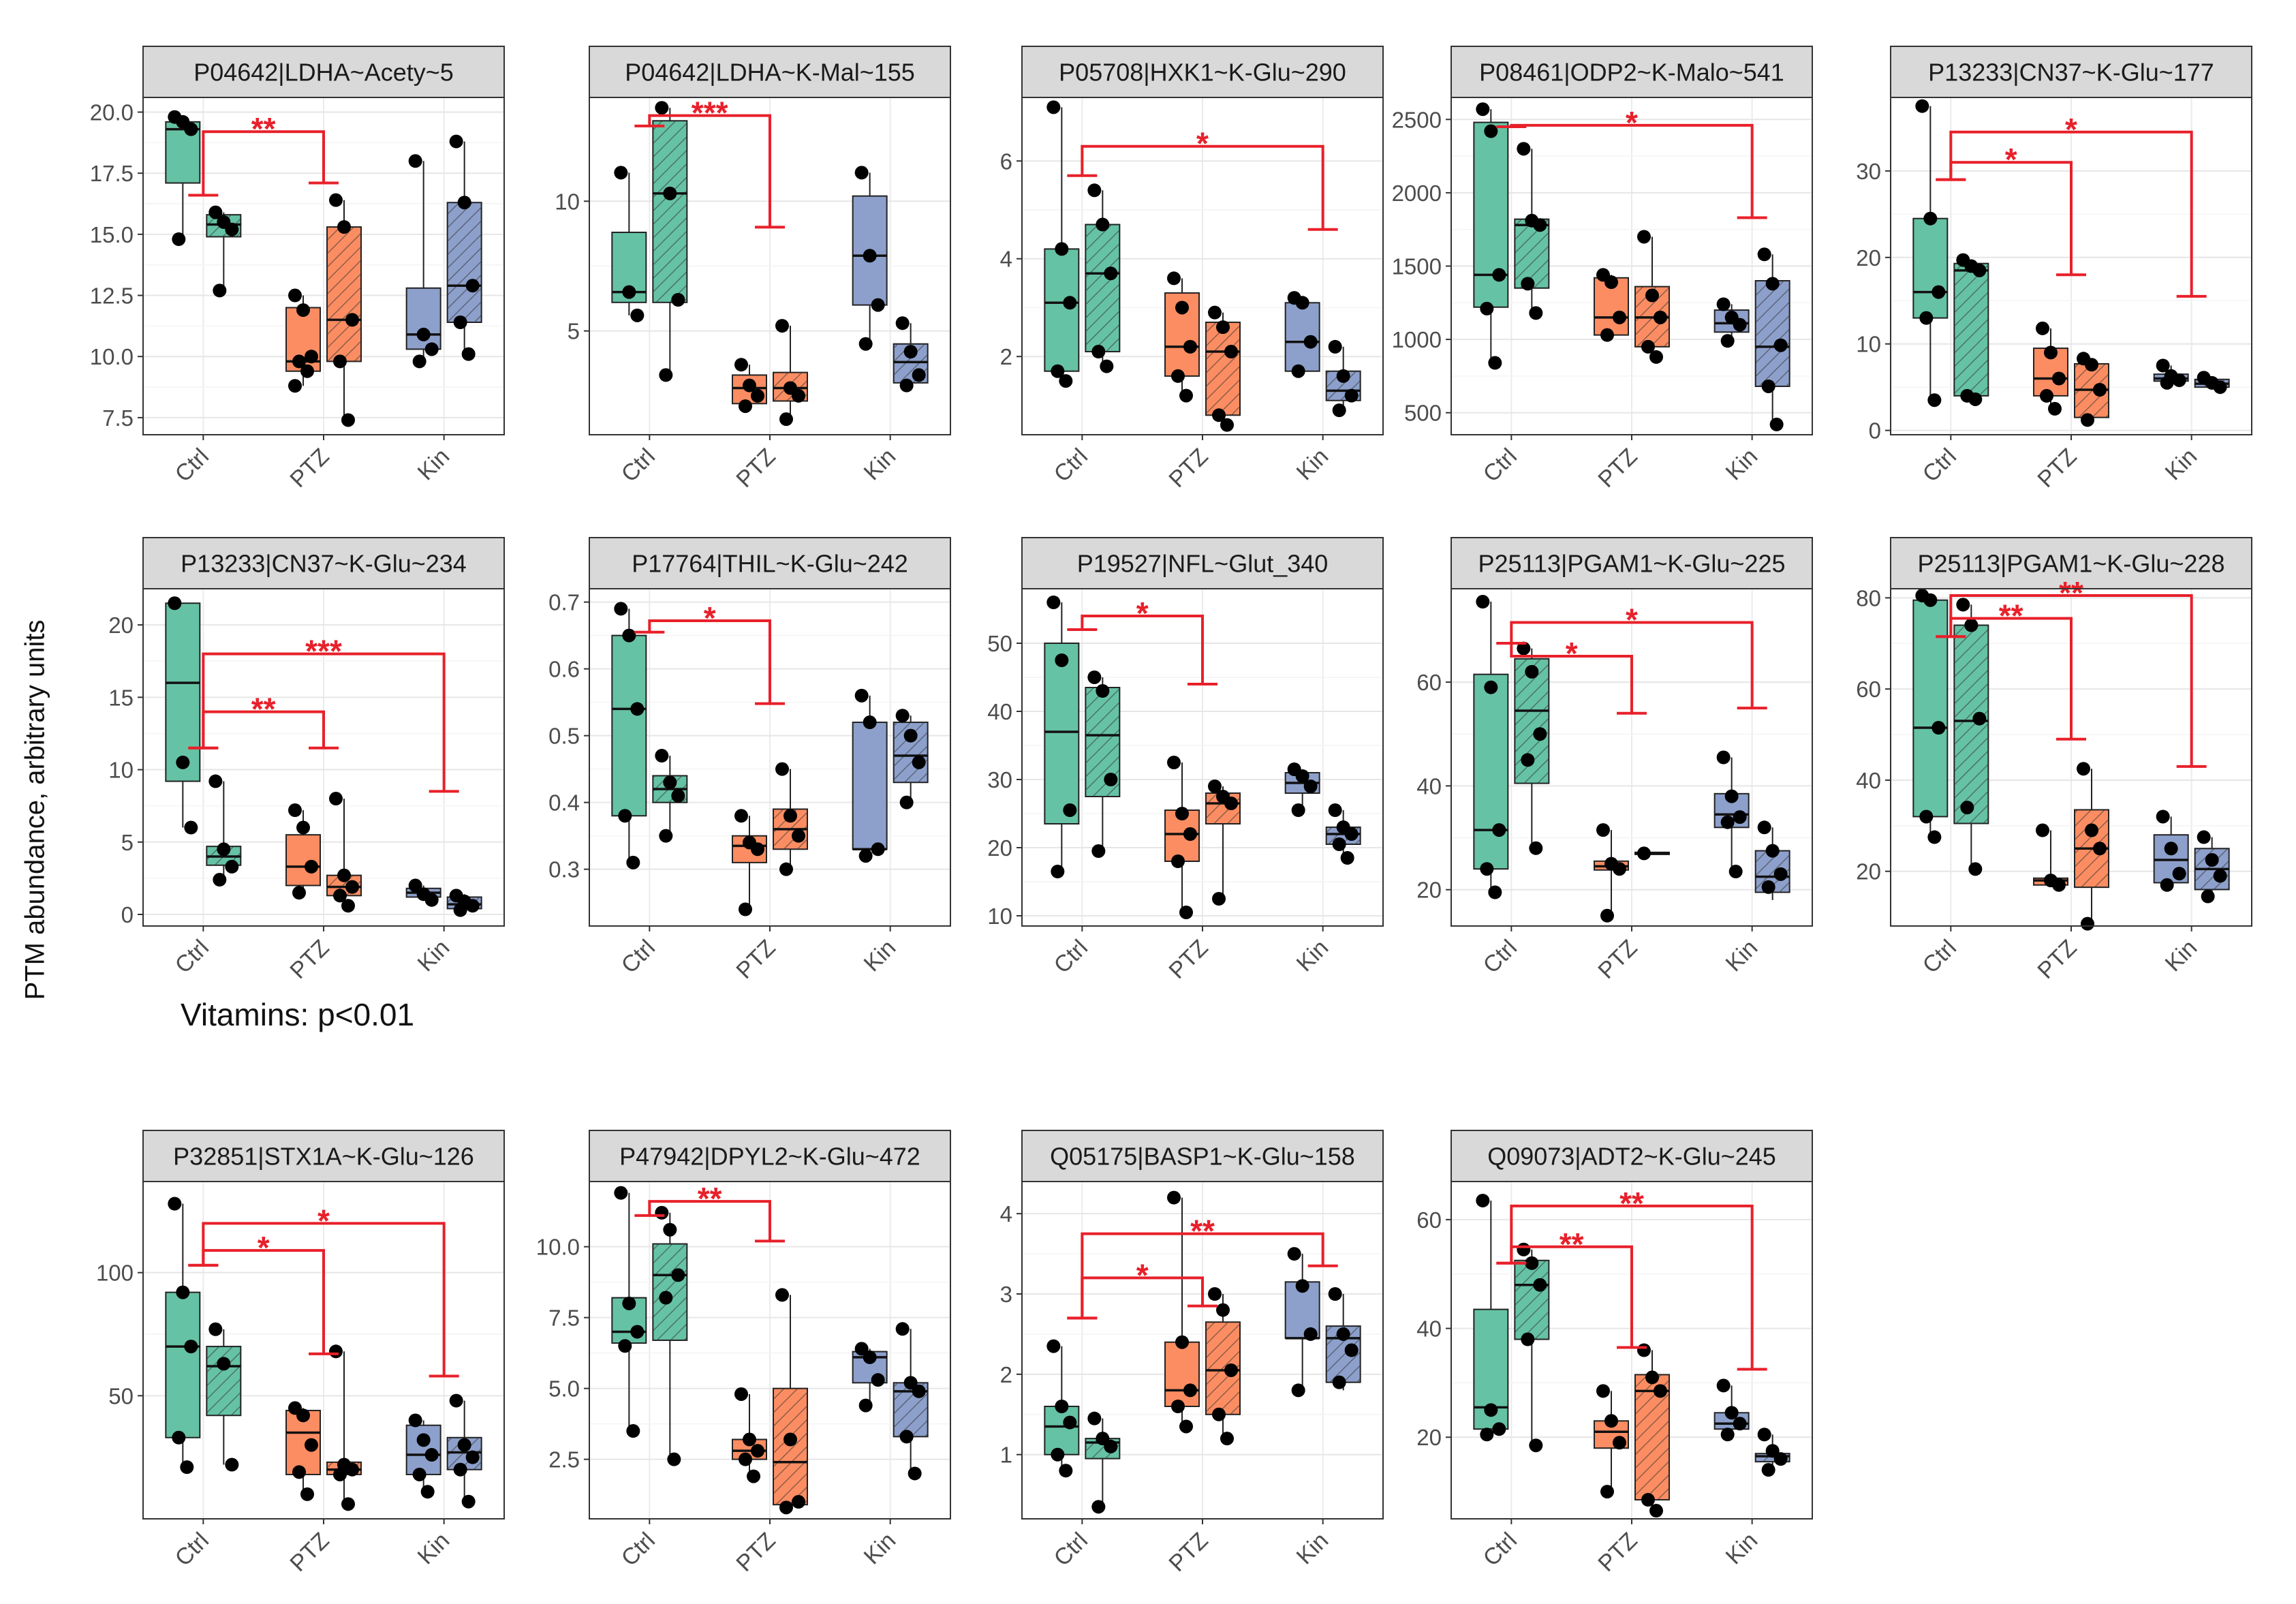 This screenshot has width=2296, height=1604. What do you see at coordinates (35, 809) in the screenshot?
I see `y-axis-label: PTM abundance, arbitrary units` at bounding box center [35, 809].